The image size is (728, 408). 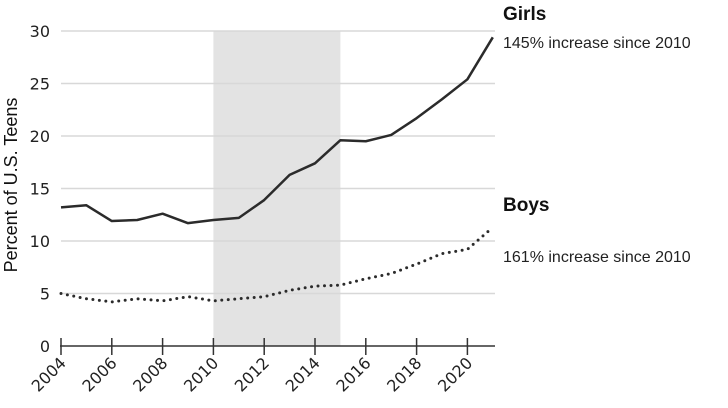 What do you see at coordinates (40, 189) in the screenshot?
I see `y-tick-label: 15` at bounding box center [40, 189].